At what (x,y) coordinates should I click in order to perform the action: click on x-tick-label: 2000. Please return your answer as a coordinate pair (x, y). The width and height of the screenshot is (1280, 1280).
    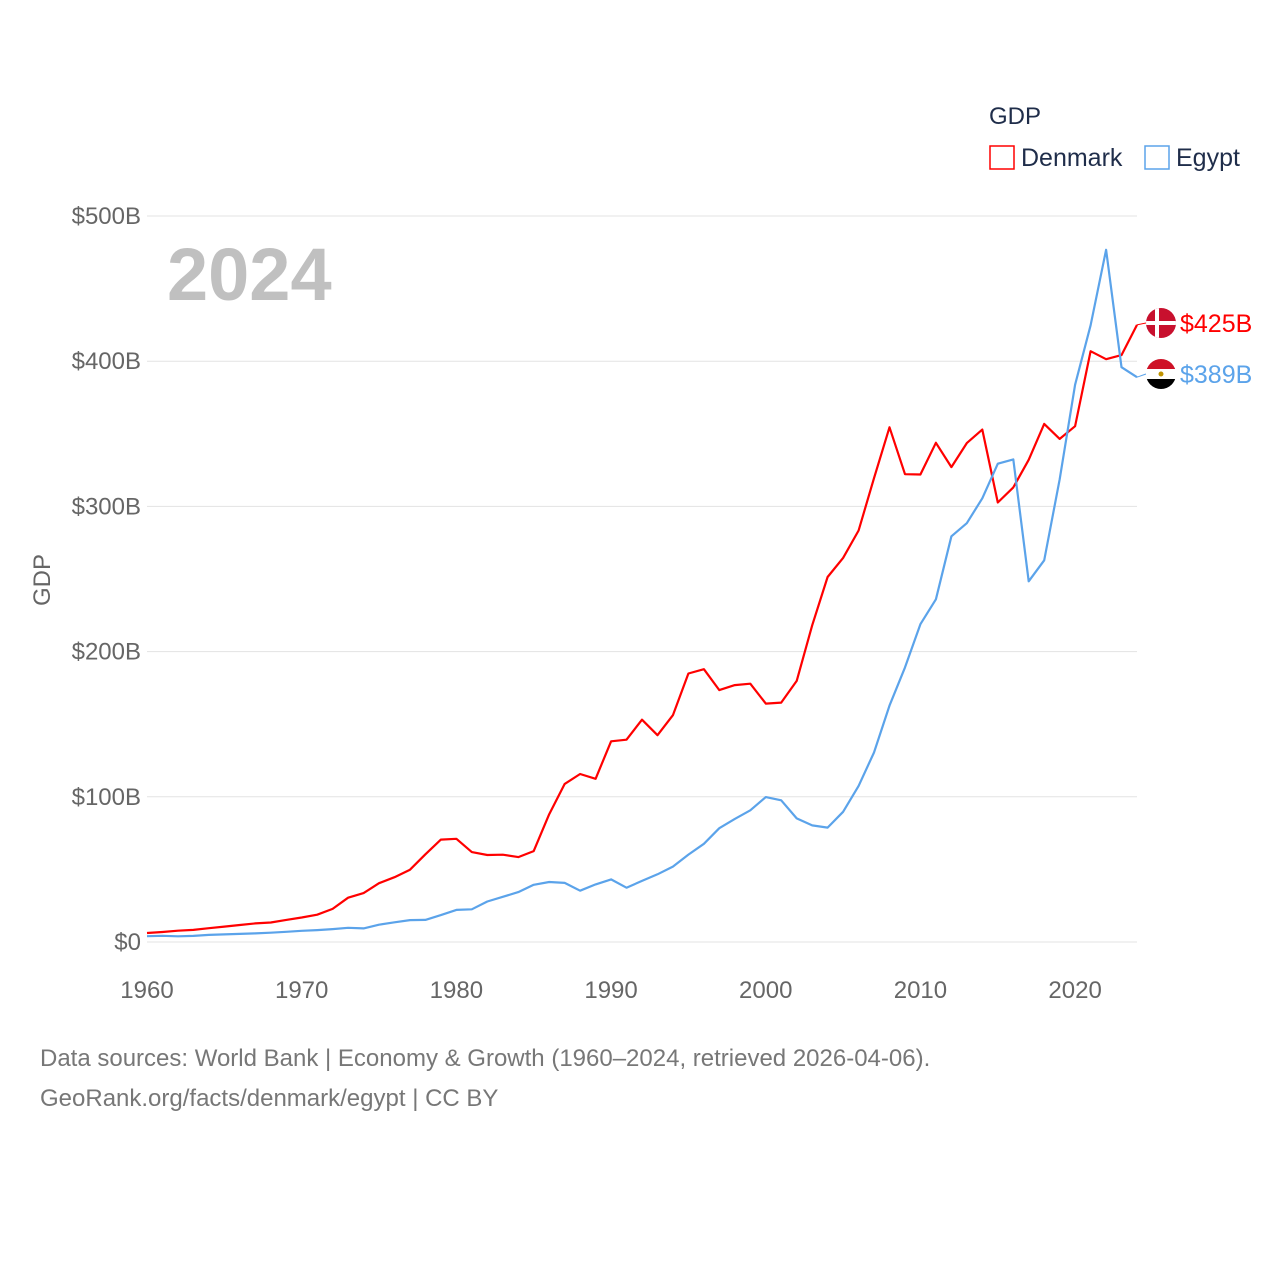
    Looking at the image, I should click on (765, 990).